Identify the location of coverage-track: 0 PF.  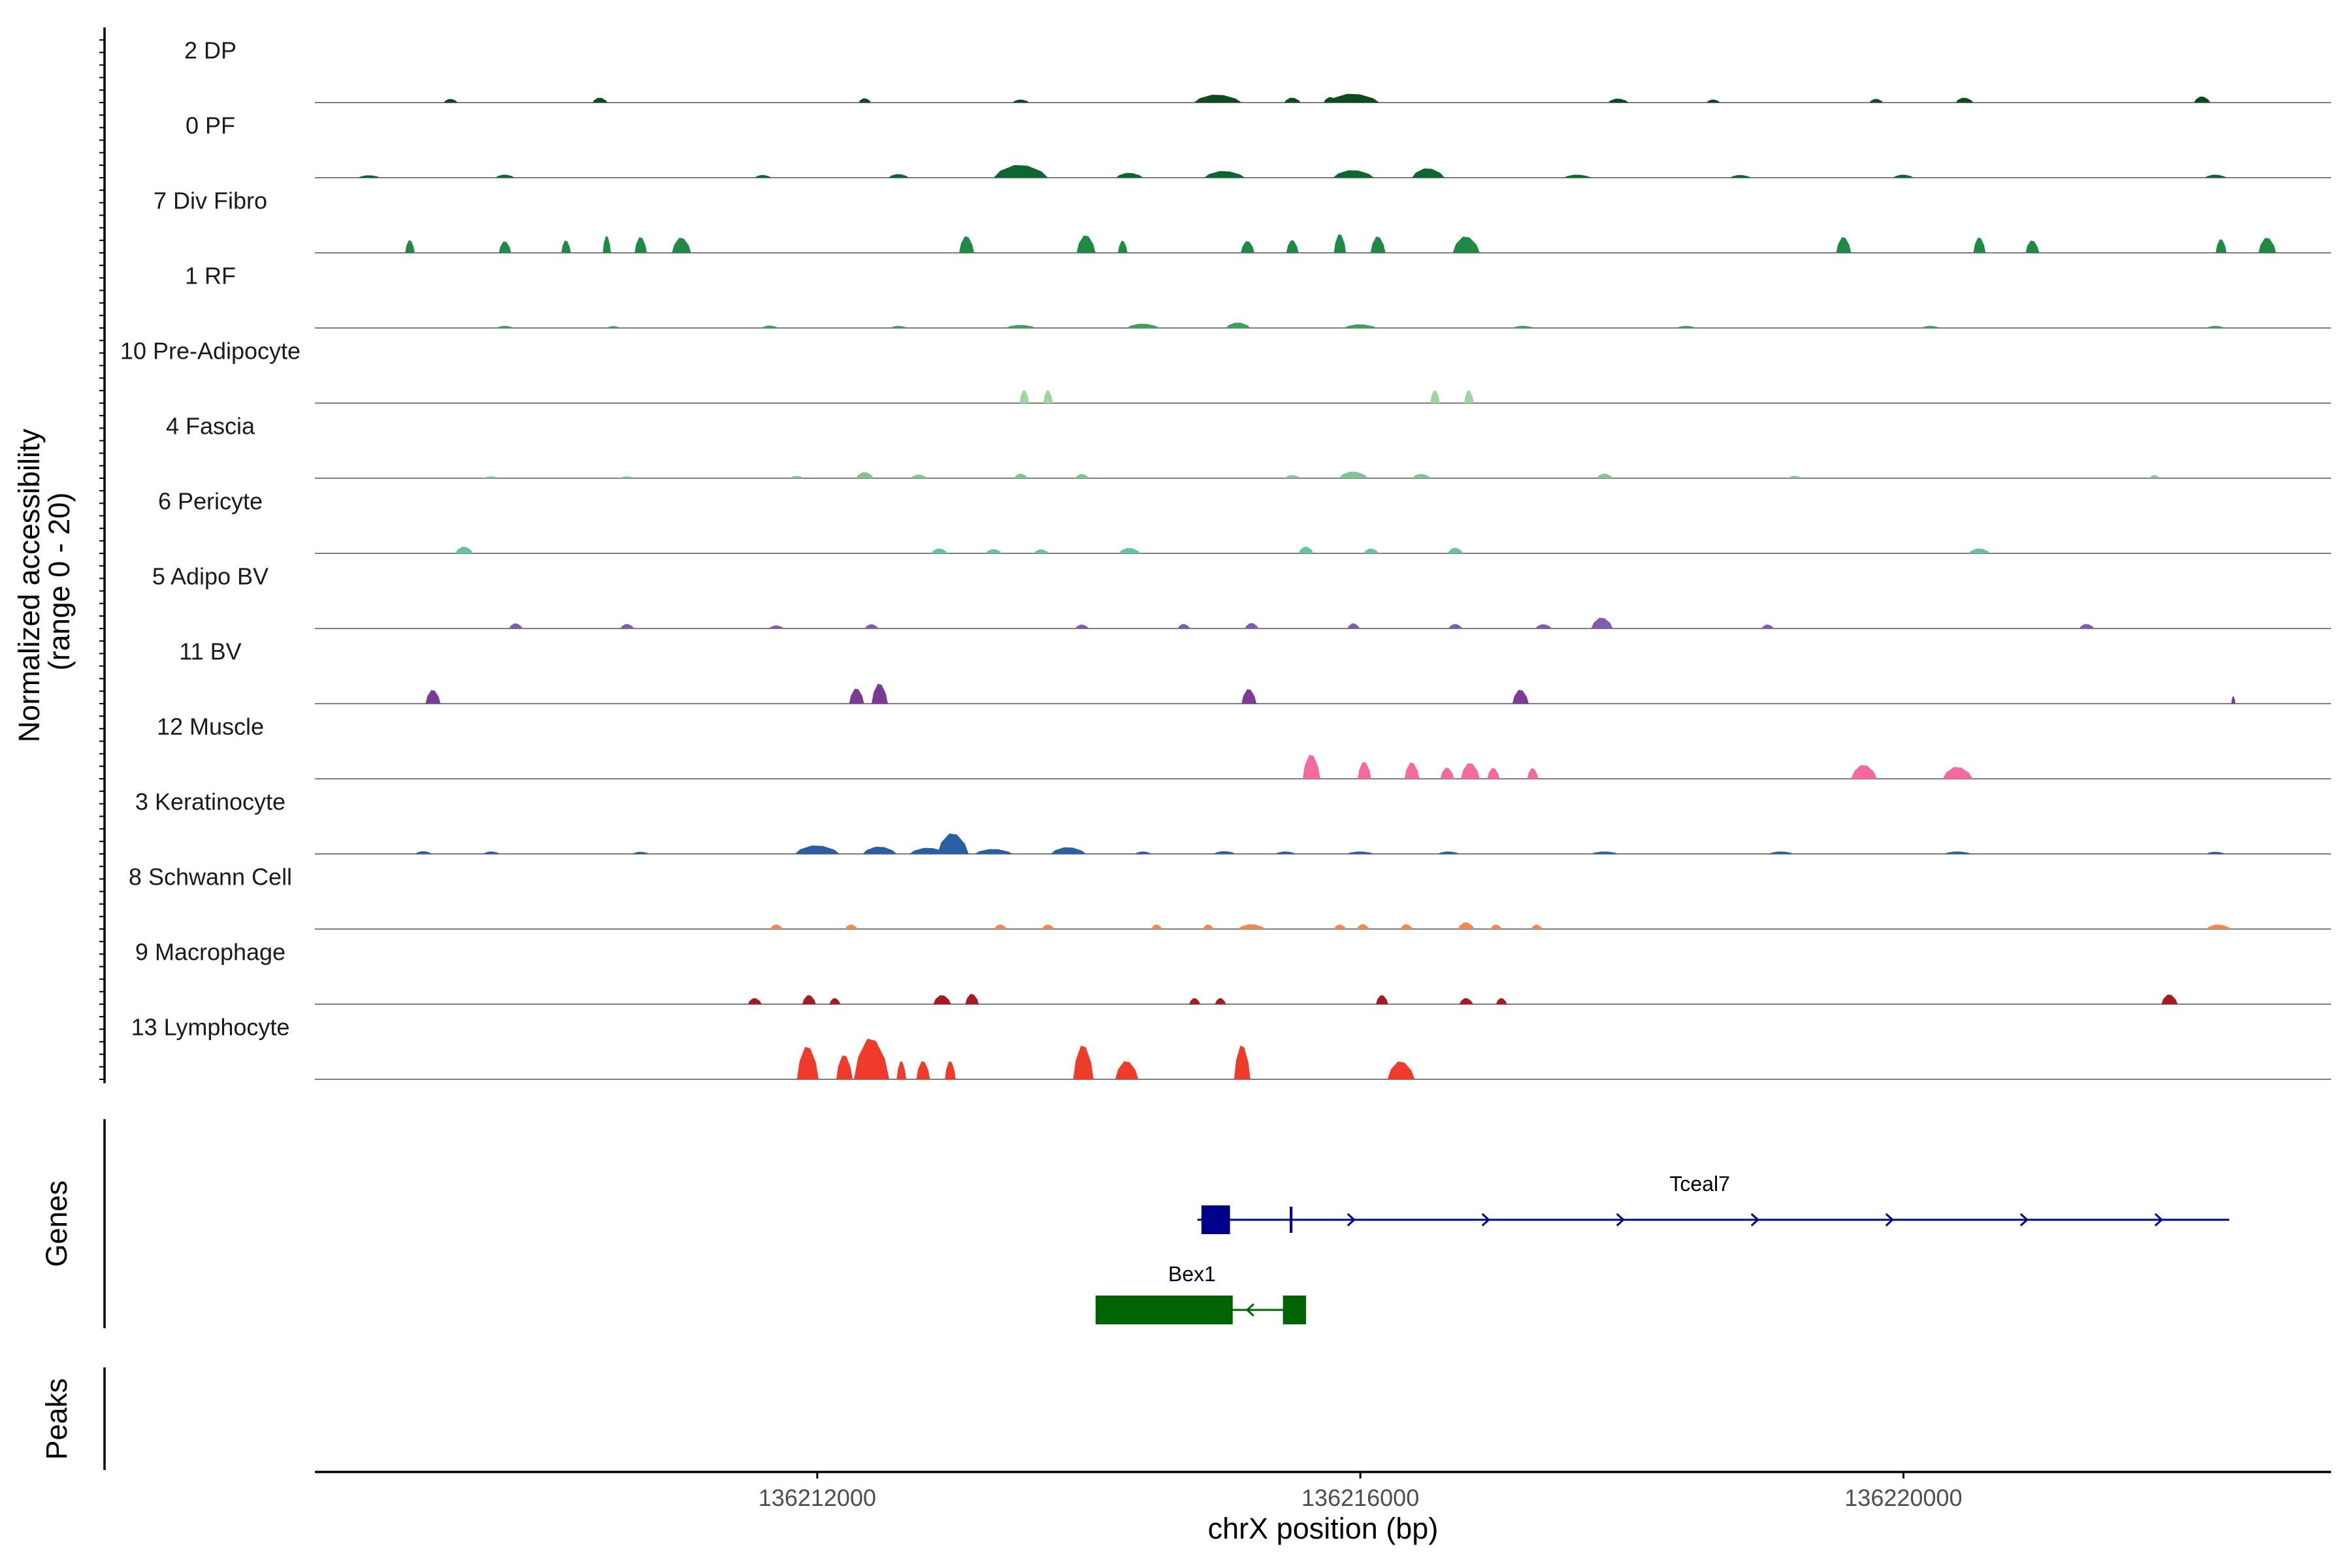
(1258, 145).